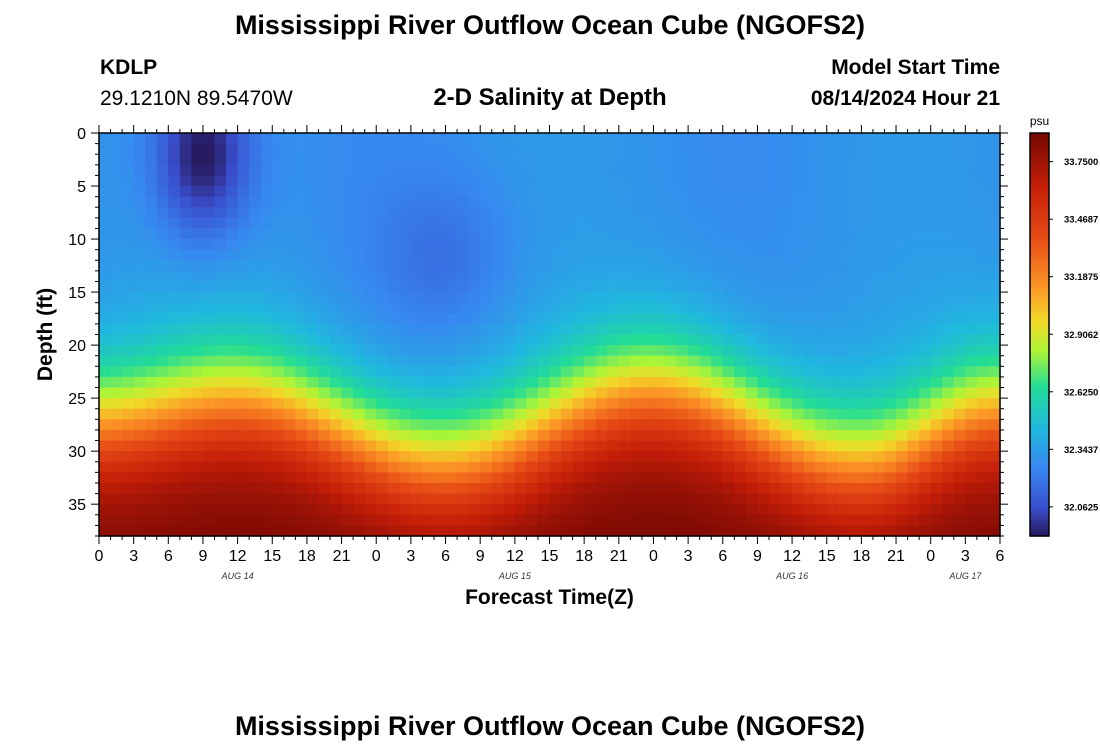 Image resolution: width=1100 pixels, height=750 pixels. What do you see at coordinates (1039, 353) in the screenshot?
I see `colorbar-segment` at bounding box center [1039, 353].